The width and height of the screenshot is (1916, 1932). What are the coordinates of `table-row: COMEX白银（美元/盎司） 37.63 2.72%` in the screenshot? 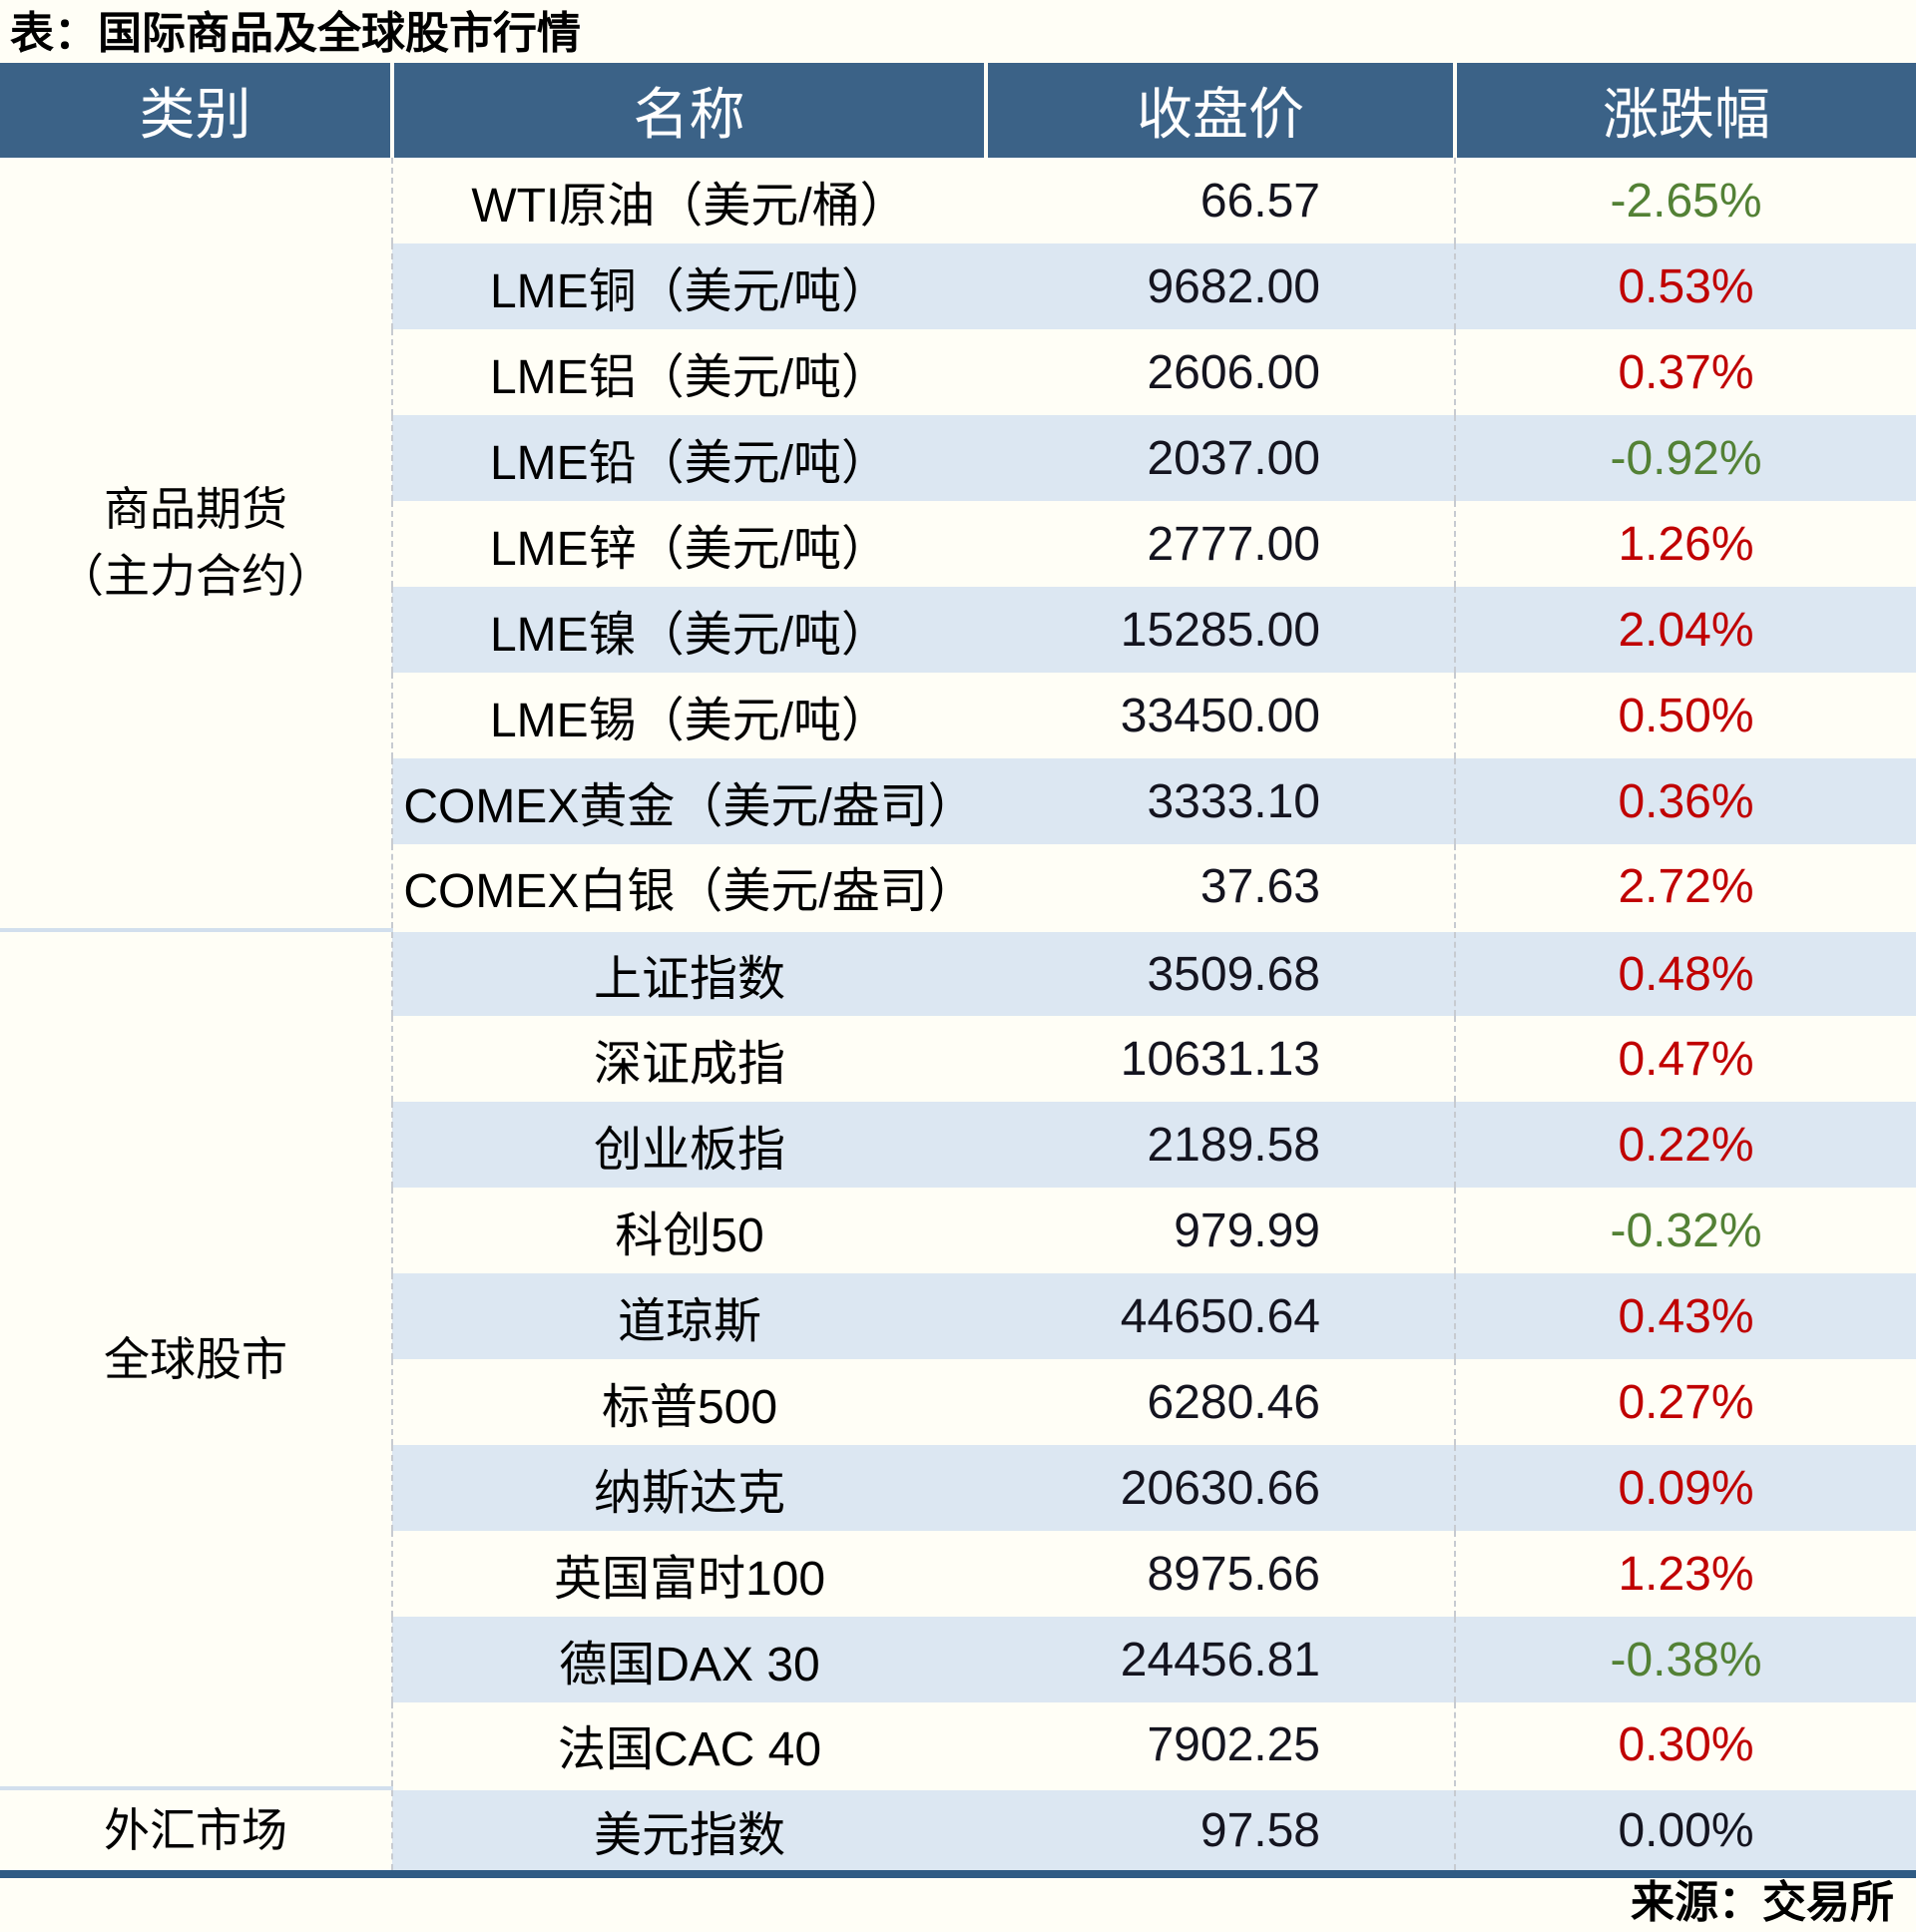 It's located at (958, 887).